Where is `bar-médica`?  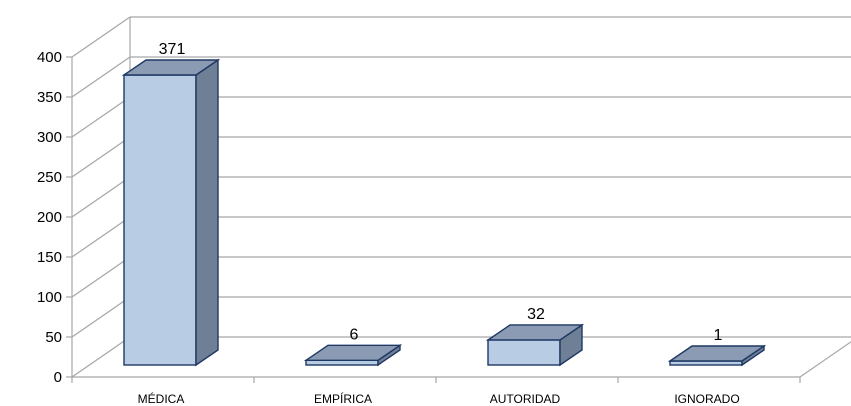 bar-médica is located at coordinates (171, 212).